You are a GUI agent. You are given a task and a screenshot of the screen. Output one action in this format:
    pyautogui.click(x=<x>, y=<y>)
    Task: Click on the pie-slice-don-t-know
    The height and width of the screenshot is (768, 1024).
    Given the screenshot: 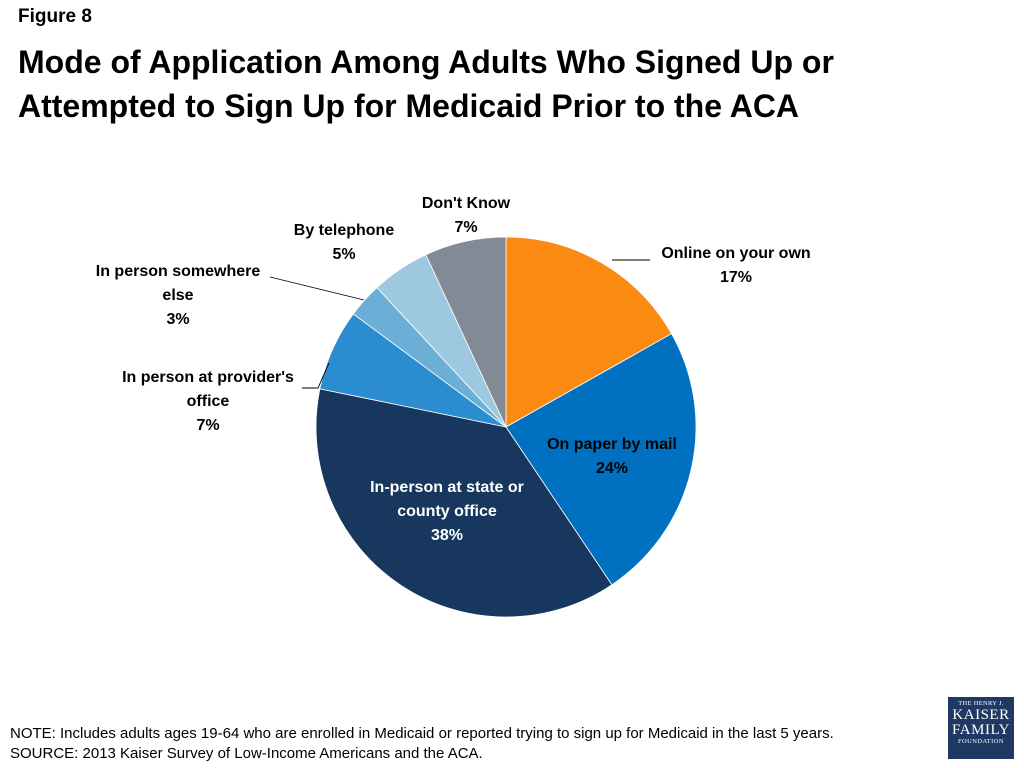 What is the action you would take?
    pyautogui.click(x=466, y=332)
    